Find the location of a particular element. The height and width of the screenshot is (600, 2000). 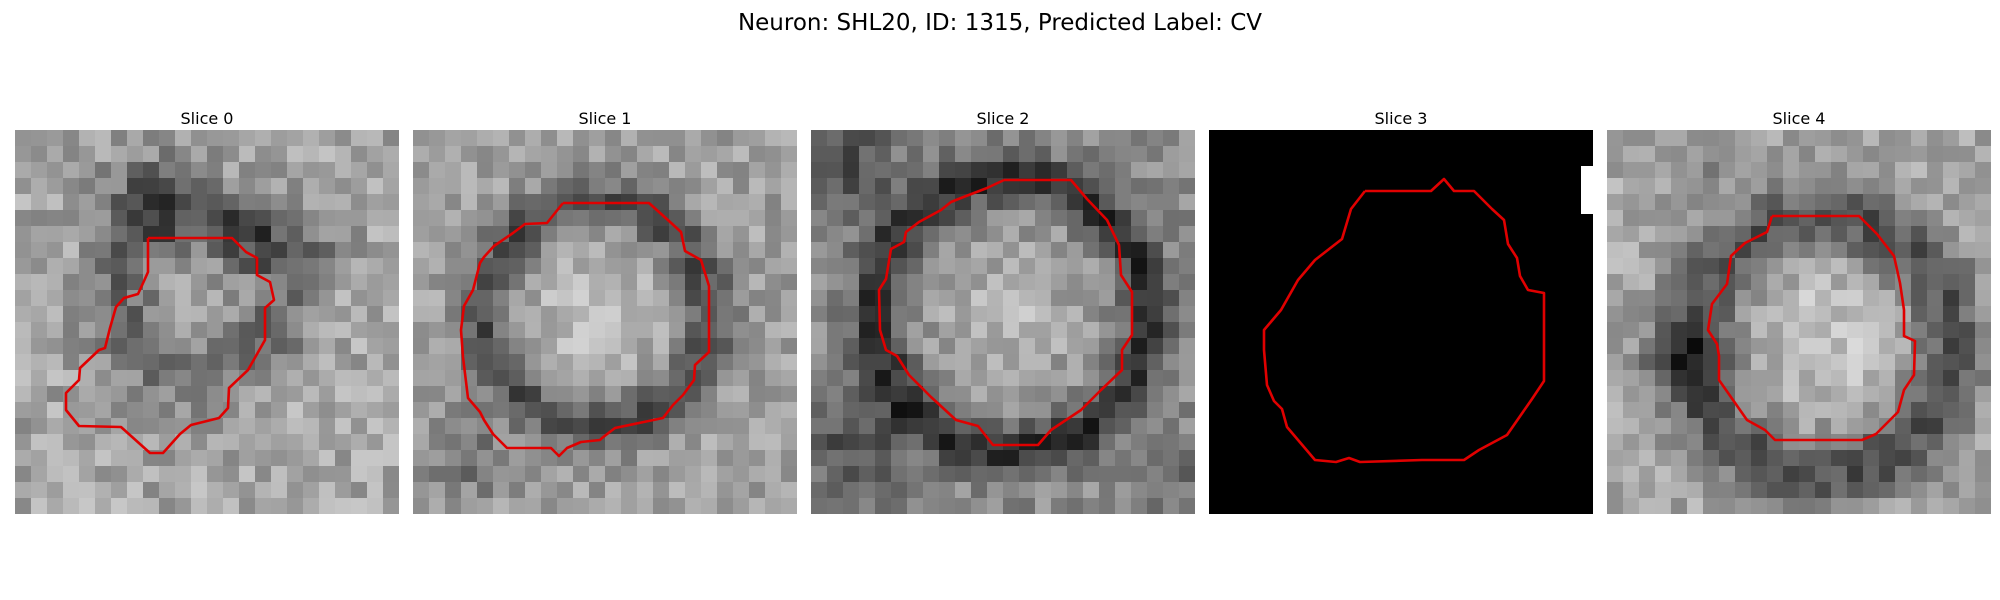

slice-1-pixels is located at coordinates (605, 322).